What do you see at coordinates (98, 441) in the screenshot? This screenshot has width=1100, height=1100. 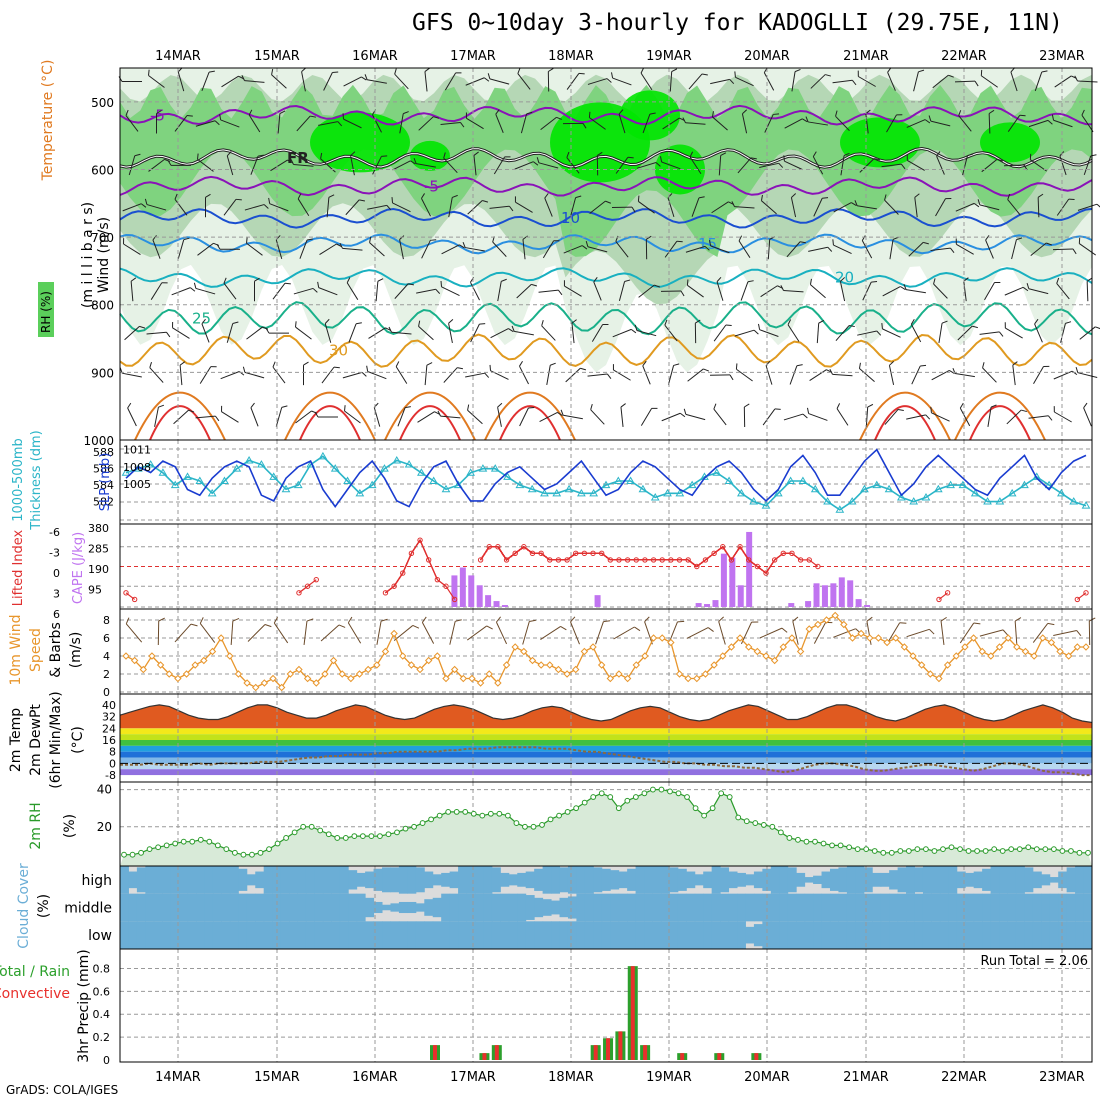 I see `pressure-tick: 1000` at bounding box center [98, 441].